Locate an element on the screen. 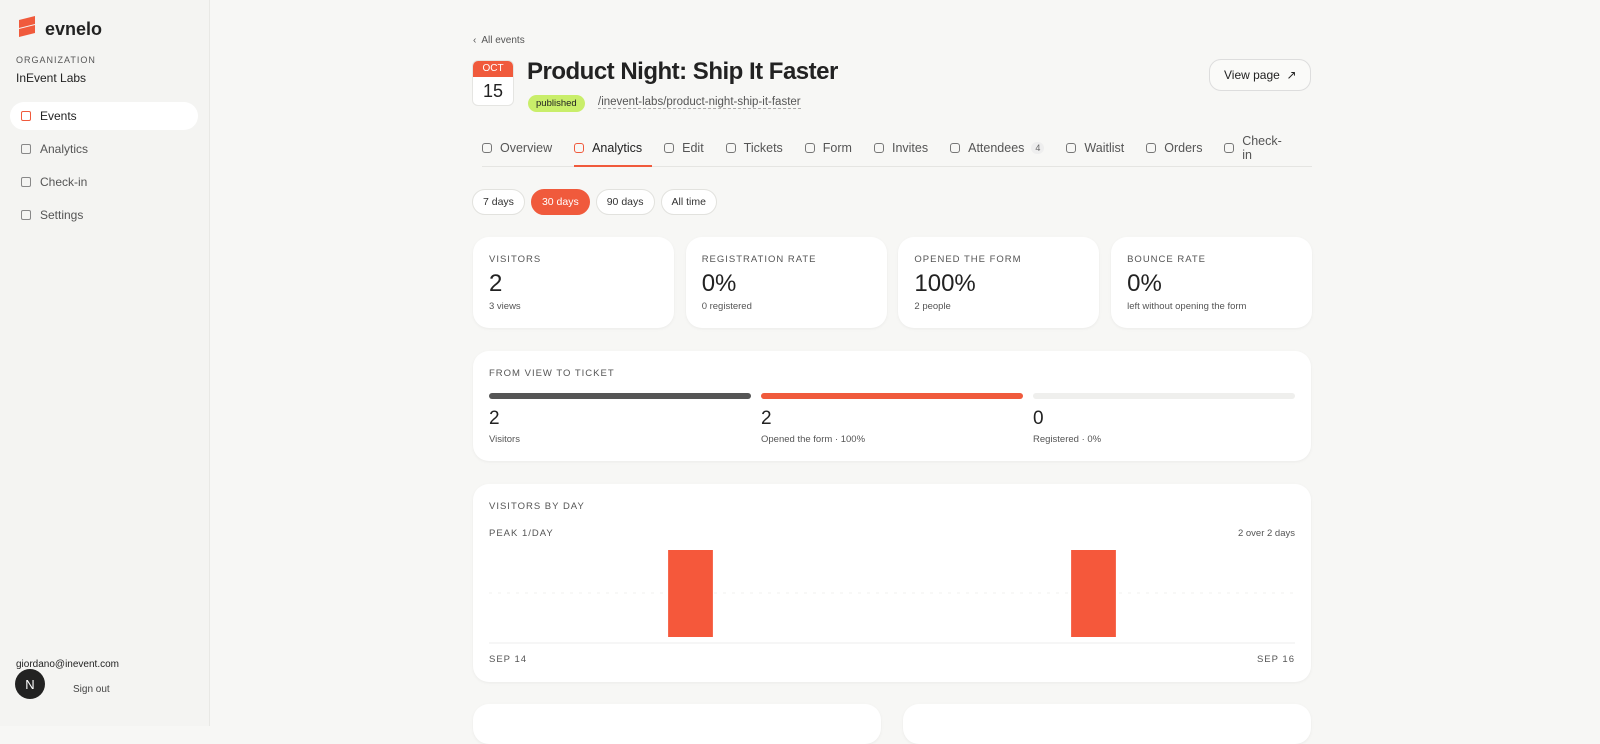 The width and height of the screenshot is (1600, 744). stat-card: REGISTRATION RATE 0% 0 registered is located at coordinates (786, 282).